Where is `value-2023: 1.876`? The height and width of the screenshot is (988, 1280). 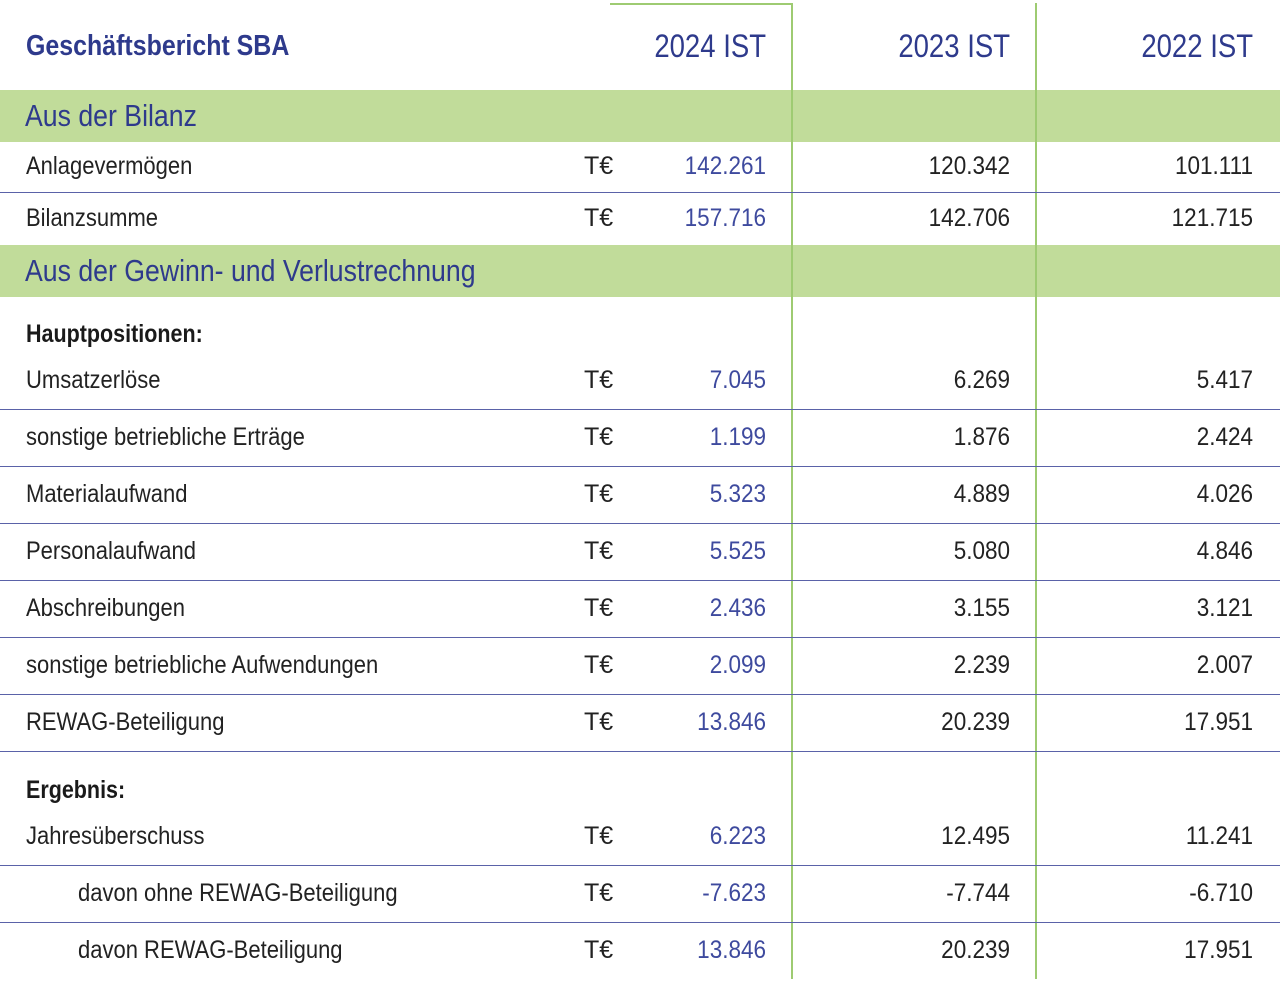
value-2023: 1.876 is located at coordinates (981, 437).